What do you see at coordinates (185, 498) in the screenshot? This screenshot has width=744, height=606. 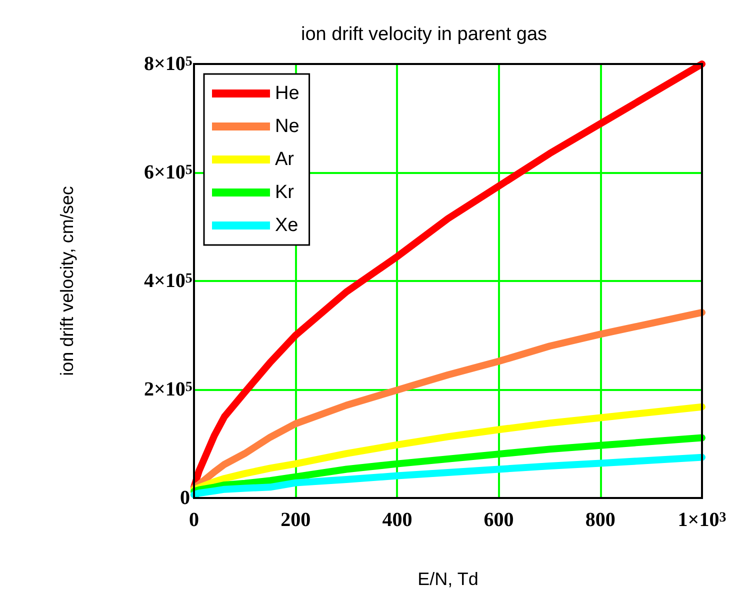 I see `y-tick-label: 0` at bounding box center [185, 498].